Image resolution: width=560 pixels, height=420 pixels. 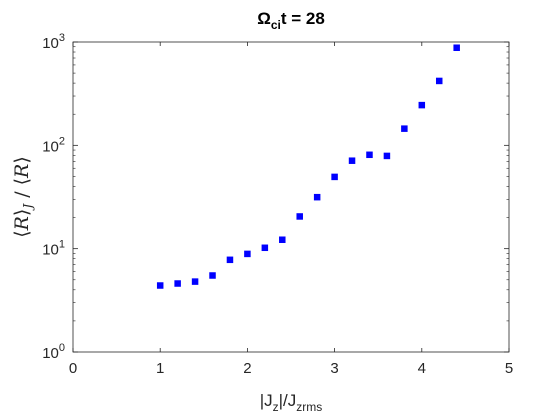 What do you see at coordinates (53, 352) in the screenshot?
I see `y-tick-label: 10⁰` at bounding box center [53, 352].